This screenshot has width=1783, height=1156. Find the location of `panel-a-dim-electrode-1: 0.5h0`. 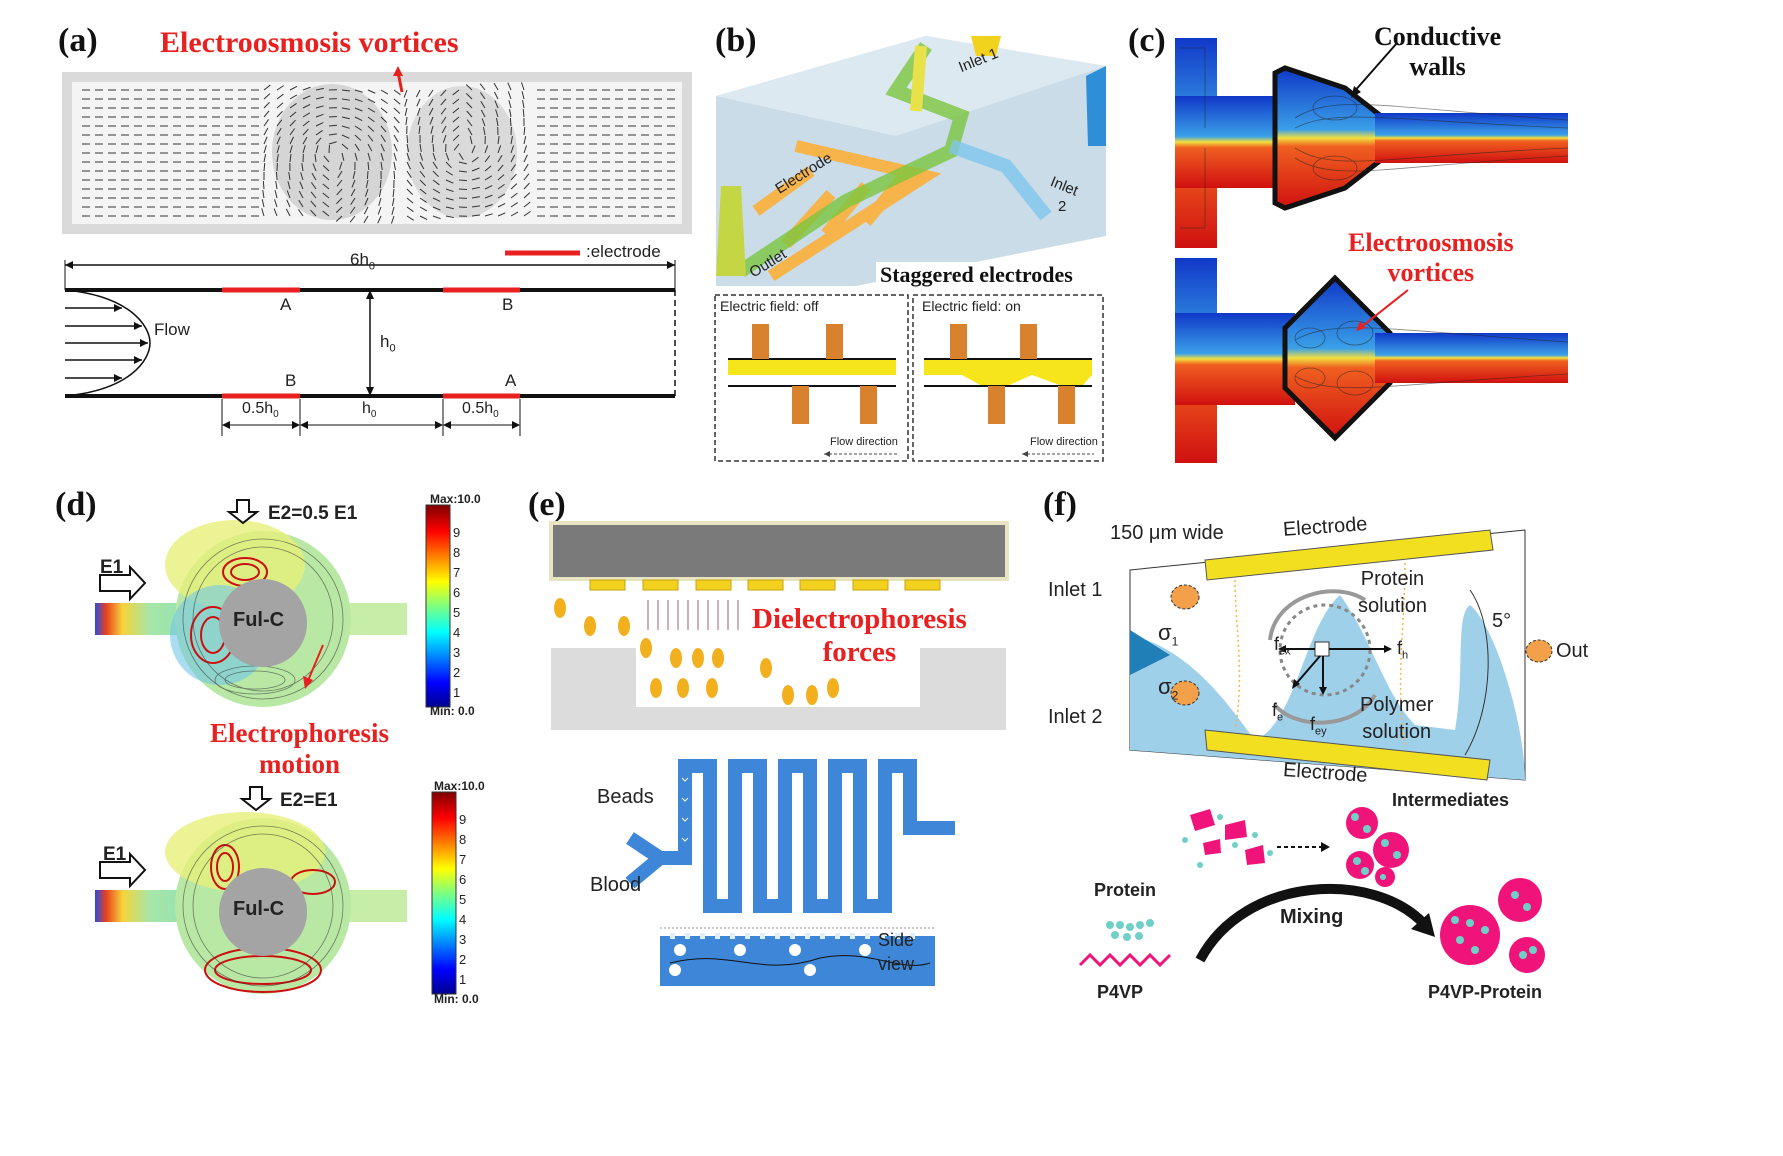

panel-a-dim-electrode-1: 0.5h0 is located at coordinates (260, 410).